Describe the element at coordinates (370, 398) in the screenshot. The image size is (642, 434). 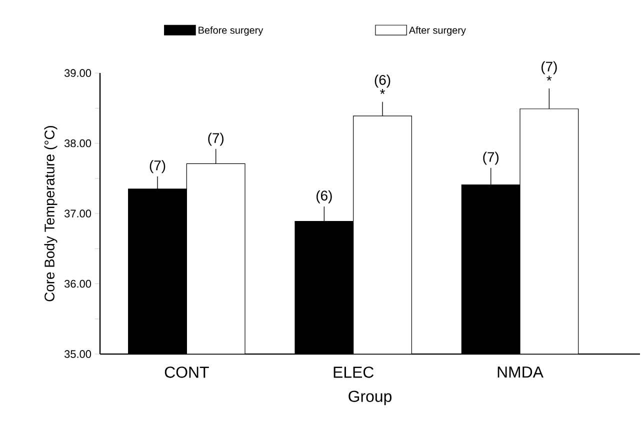
I see `x-axis-title: Group` at that location.